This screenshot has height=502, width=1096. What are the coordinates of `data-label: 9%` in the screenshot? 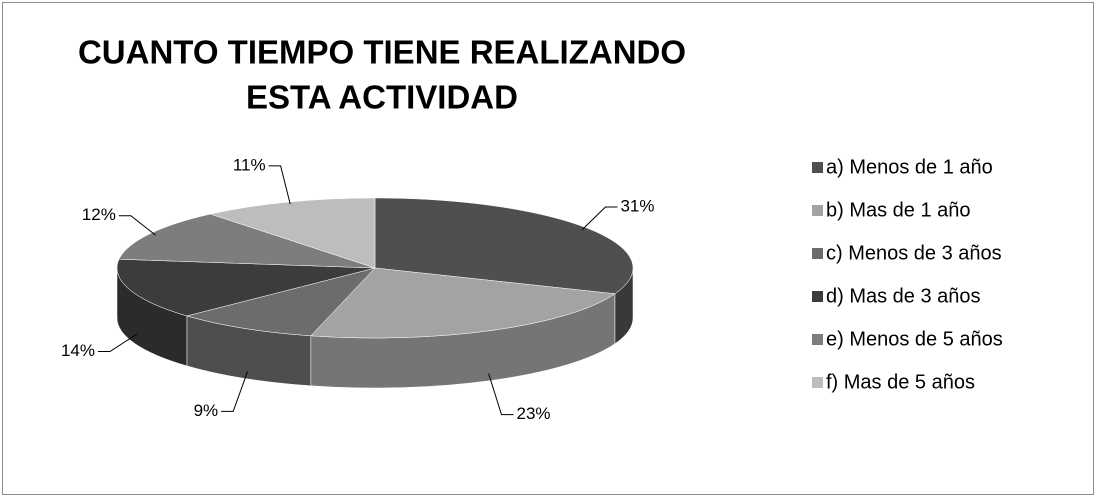 It's located at (206, 410).